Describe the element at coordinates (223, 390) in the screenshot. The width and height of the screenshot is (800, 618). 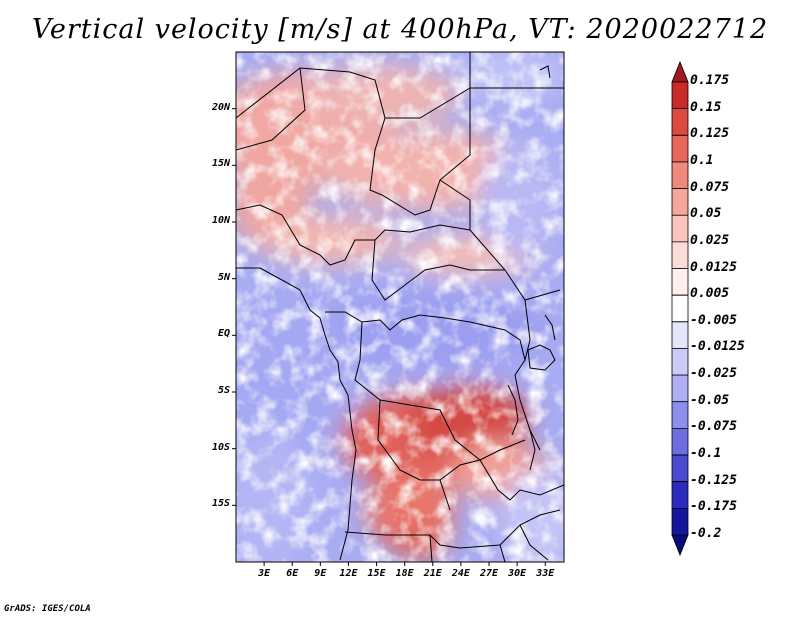
I see `lat-label: 5S` at that location.